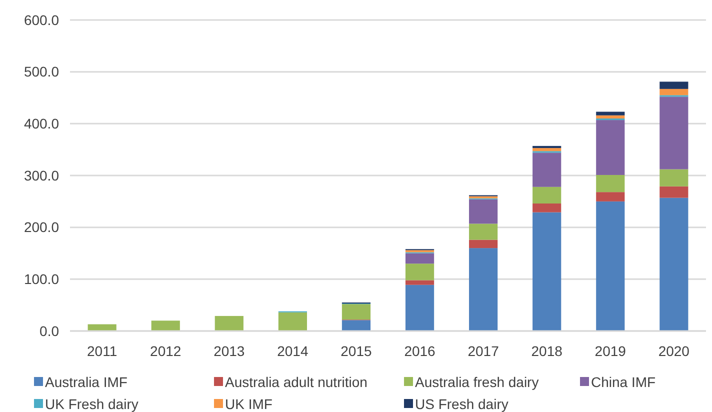 The width and height of the screenshot is (712, 412). What do you see at coordinates (547, 351) in the screenshot?
I see `x-tick-label: 2018` at bounding box center [547, 351].